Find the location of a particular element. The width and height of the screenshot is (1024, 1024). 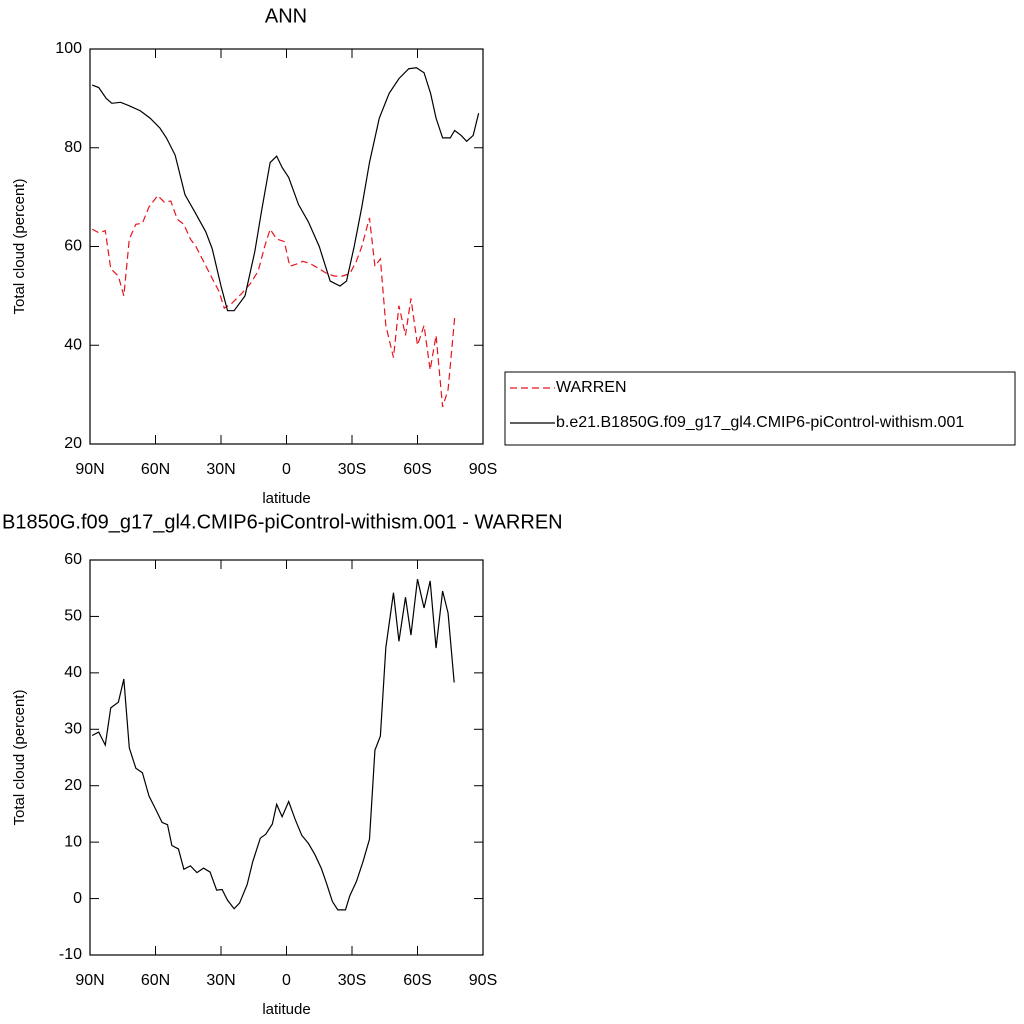

y-tick-label: 30 is located at coordinates (73, 729).